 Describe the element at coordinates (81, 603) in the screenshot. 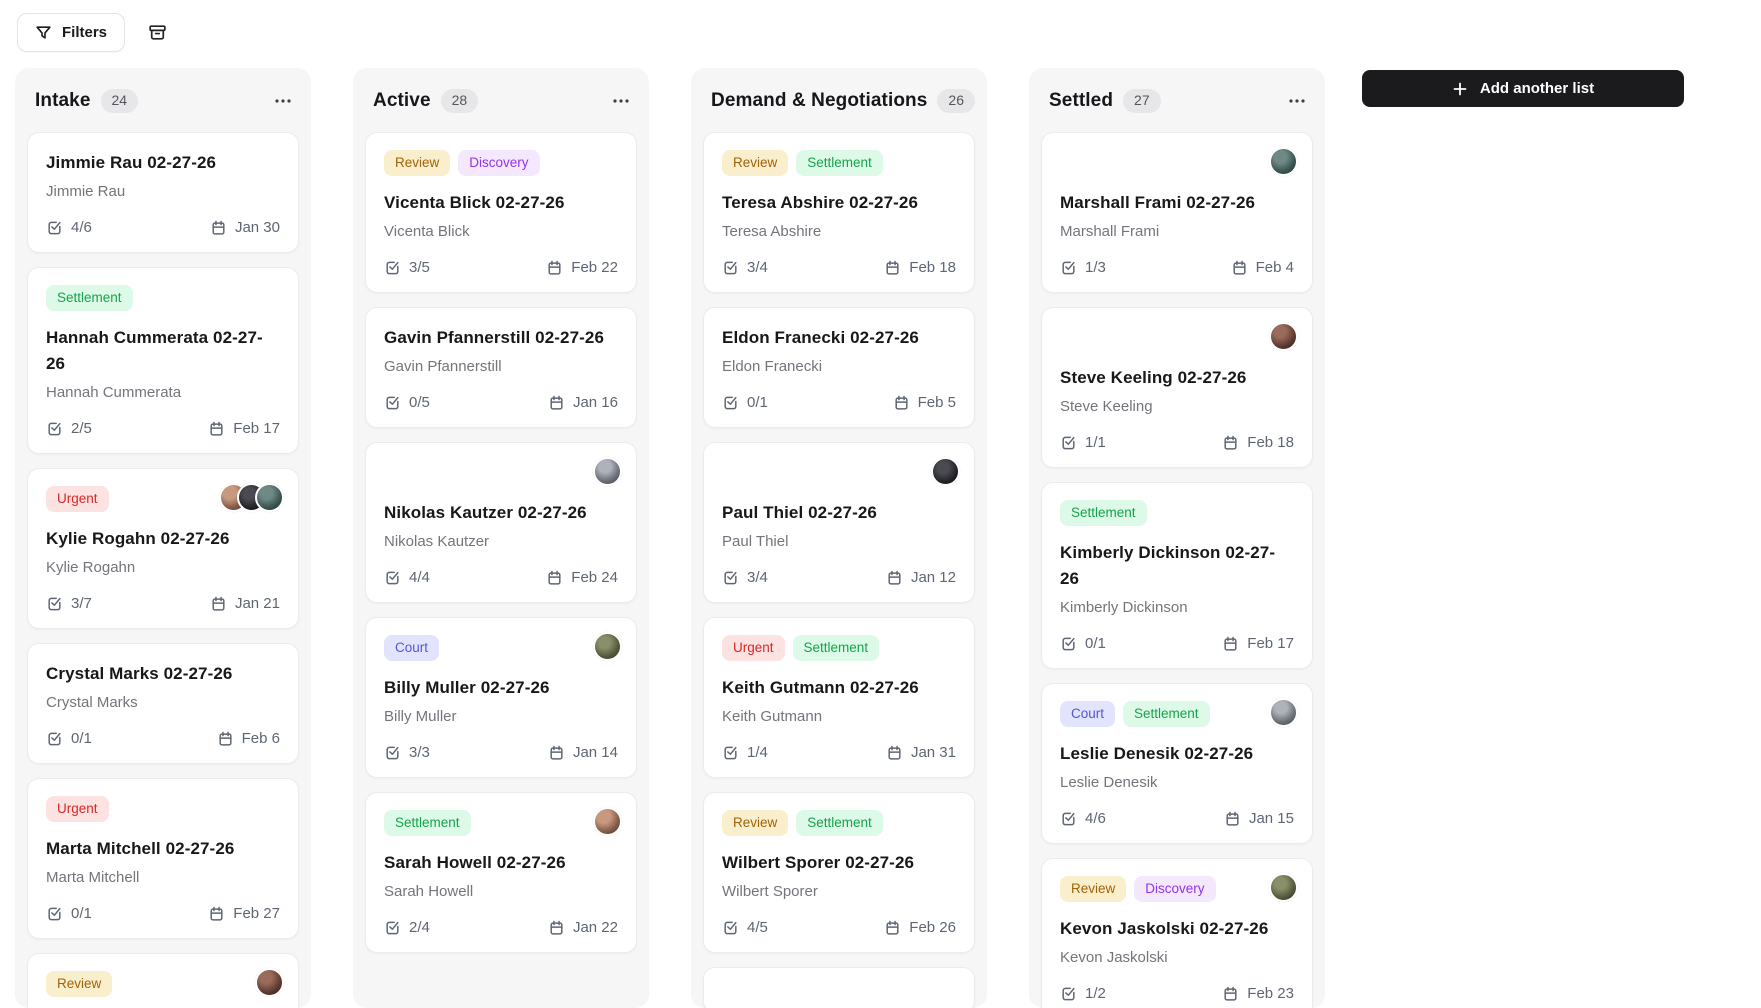

I see `checklist-count: 3/7` at that location.